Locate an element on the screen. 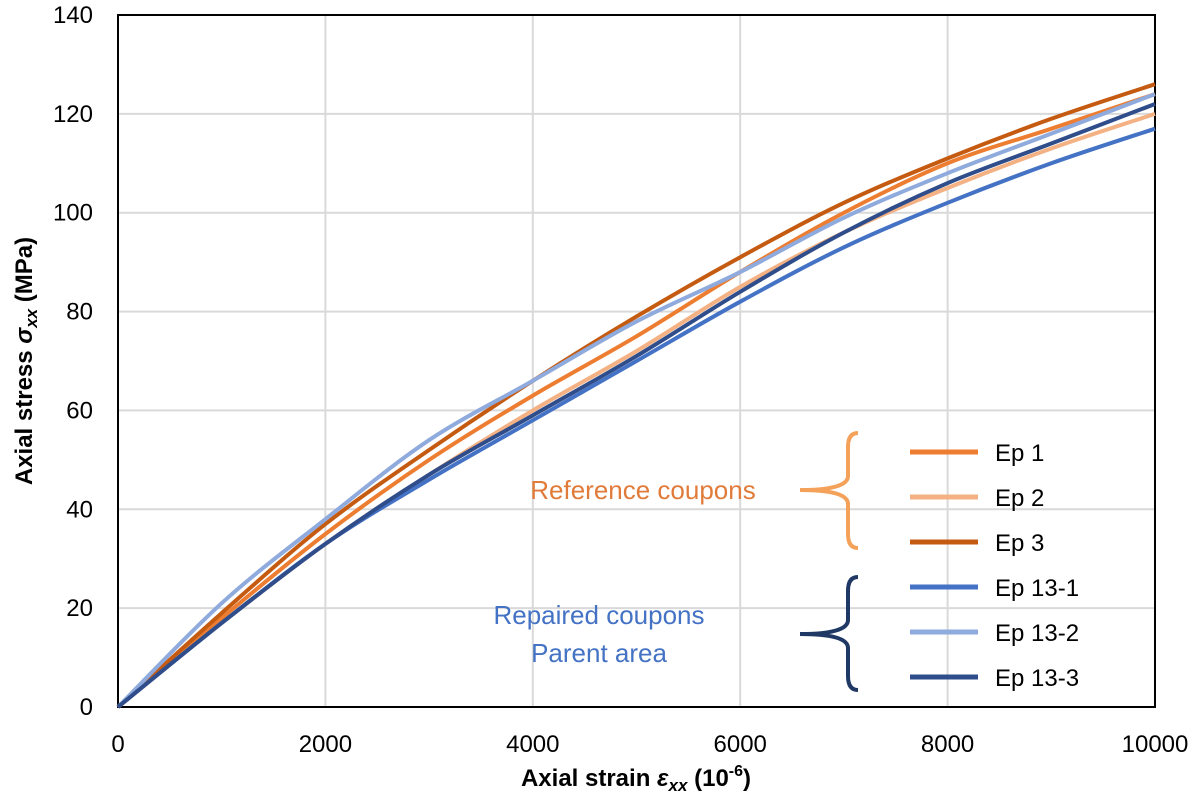 This screenshot has width=1200, height=800. y-tick-label: 120 is located at coordinates (73, 114).